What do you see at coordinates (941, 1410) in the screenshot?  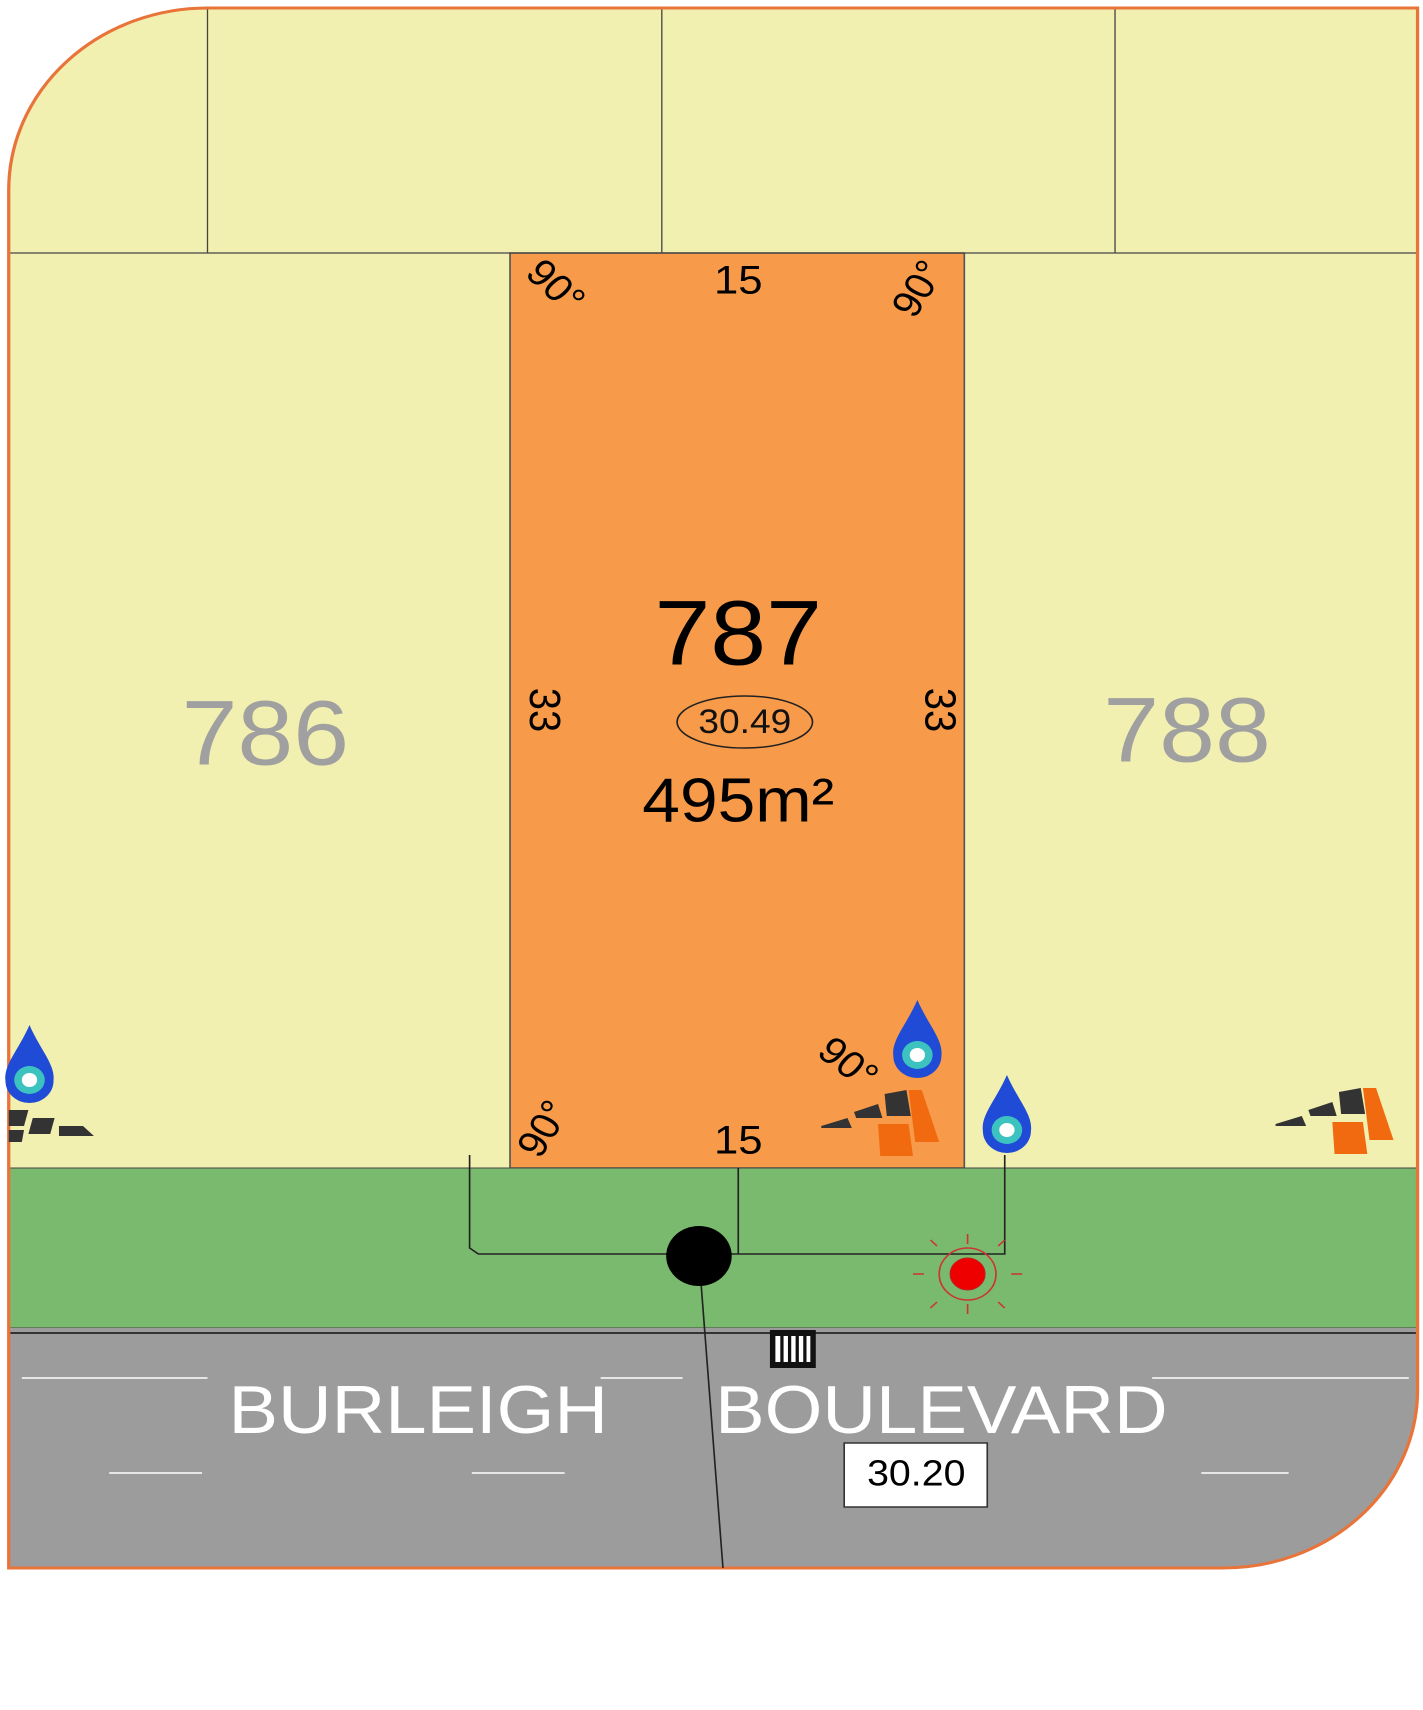 I see `street-name: BOULEVARD` at bounding box center [941, 1410].